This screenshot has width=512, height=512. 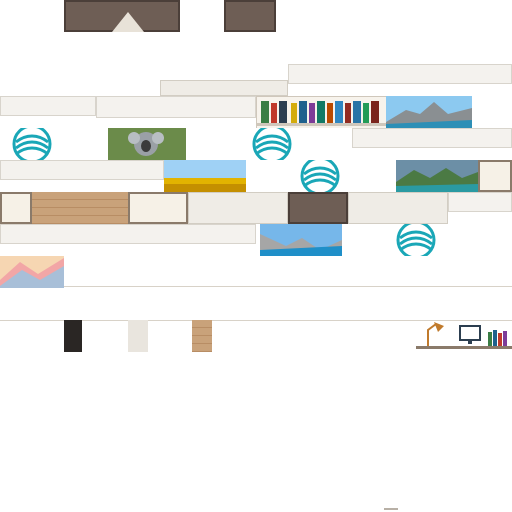 I want to click on koala-photo, so click(x=147, y=144).